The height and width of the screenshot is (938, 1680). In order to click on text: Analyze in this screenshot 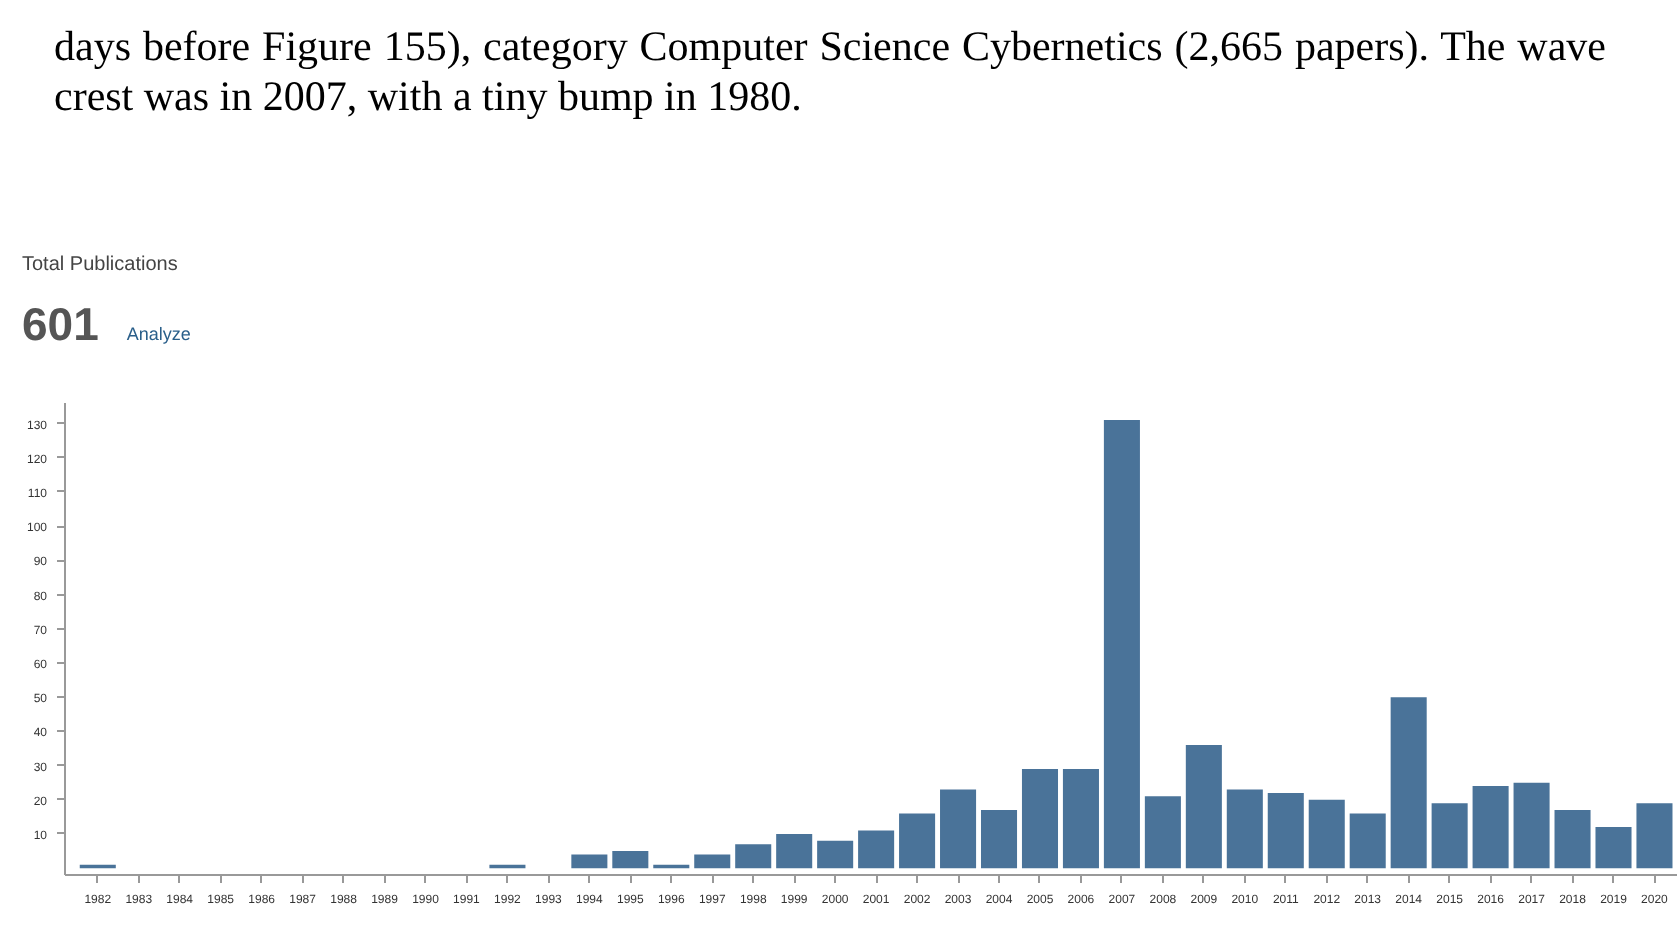, I will do `click(158, 334)`.